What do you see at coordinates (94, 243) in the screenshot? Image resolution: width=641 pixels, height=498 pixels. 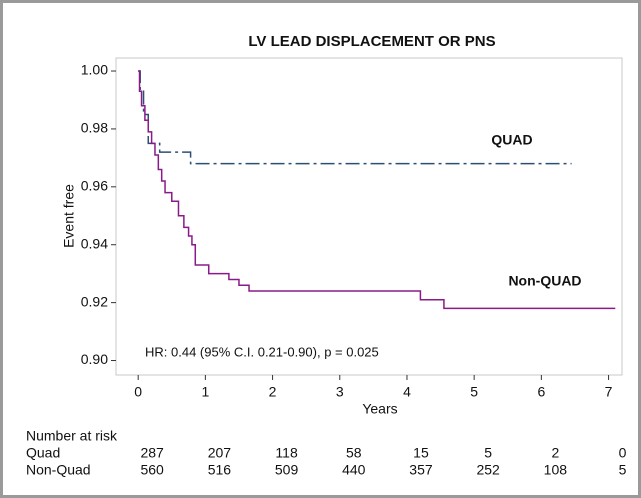 I see `y-tick-label: 0.94` at bounding box center [94, 243].